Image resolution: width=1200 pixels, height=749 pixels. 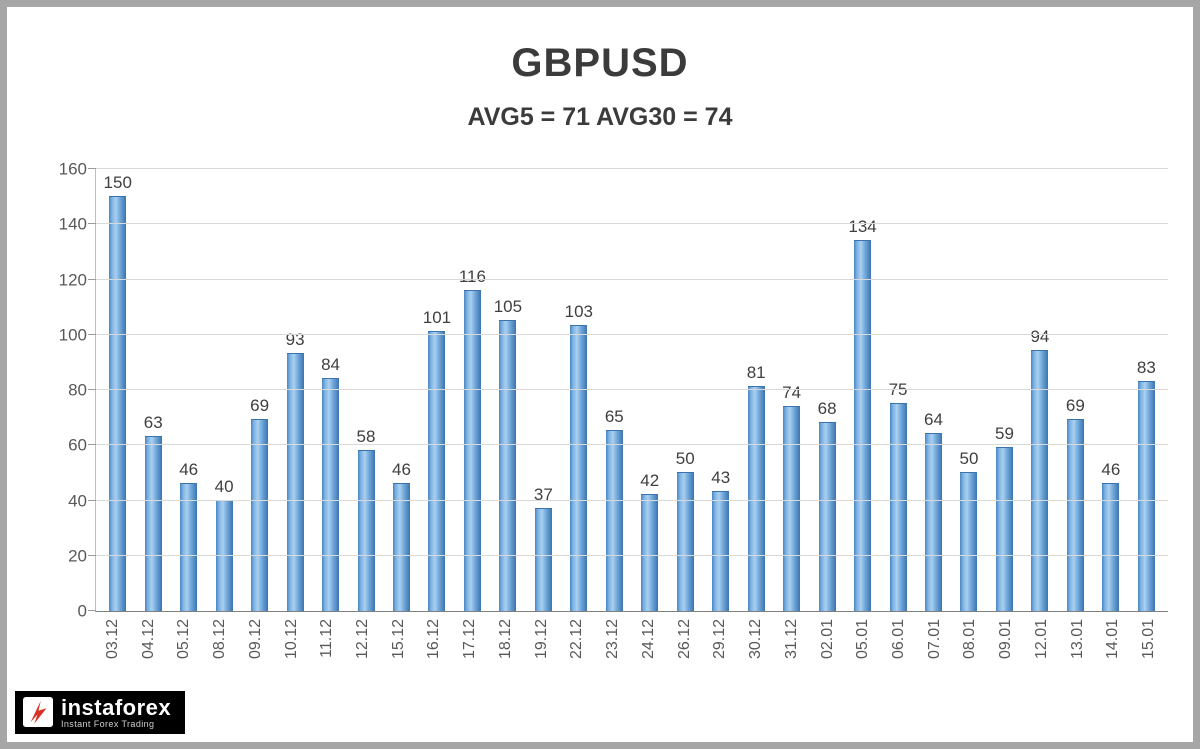 What do you see at coordinates (827, 639) in the screenshot?
I see `x-axis-label: 02.01` at bounding box center [827, 639].